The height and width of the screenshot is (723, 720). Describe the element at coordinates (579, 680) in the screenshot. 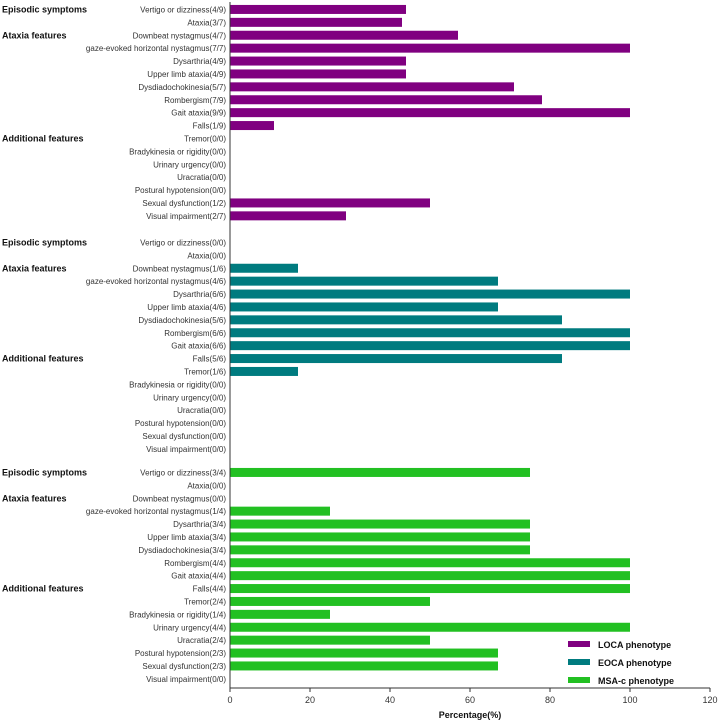

I see `legend-swatch-msa-c-phenotype` at that location.